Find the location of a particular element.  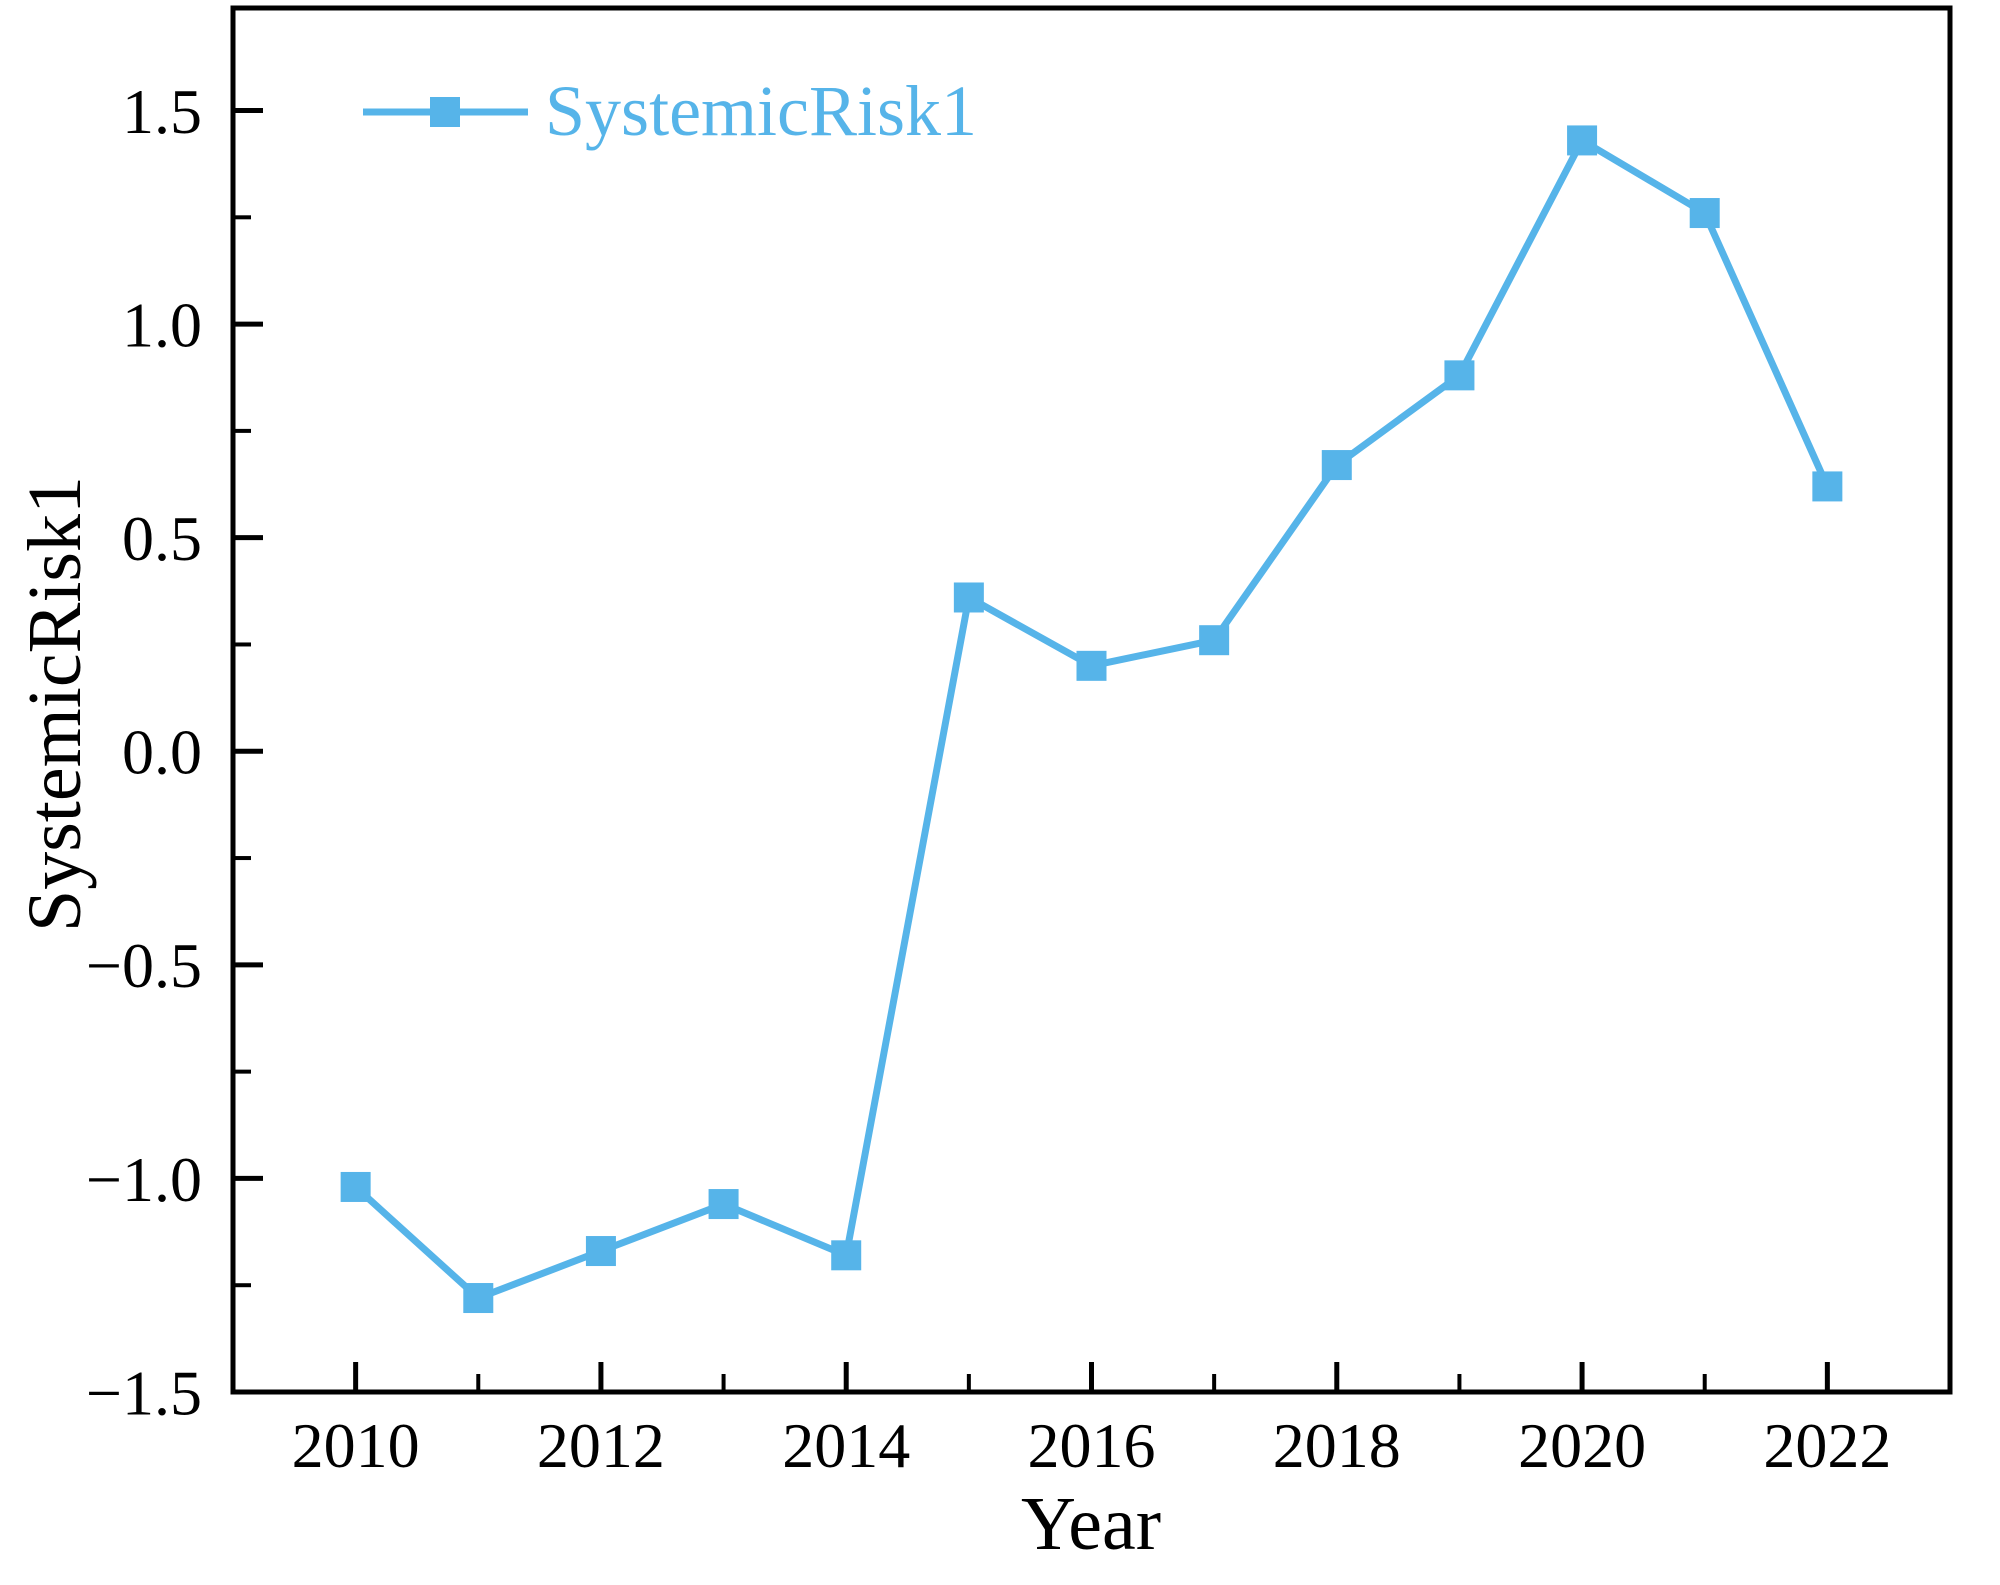

data-point-2017 is located at coordinates (1214, 640).